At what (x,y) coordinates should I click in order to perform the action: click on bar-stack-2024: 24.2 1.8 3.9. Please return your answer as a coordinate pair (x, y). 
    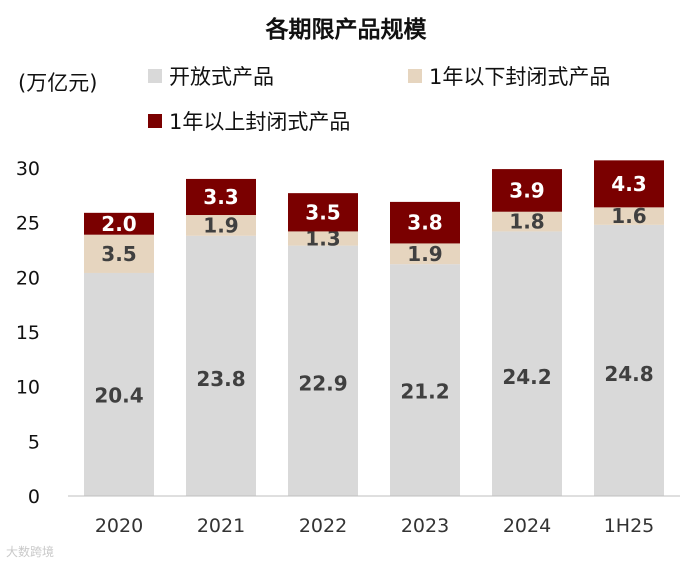
    Looking at the image, I should click on (527, 332).